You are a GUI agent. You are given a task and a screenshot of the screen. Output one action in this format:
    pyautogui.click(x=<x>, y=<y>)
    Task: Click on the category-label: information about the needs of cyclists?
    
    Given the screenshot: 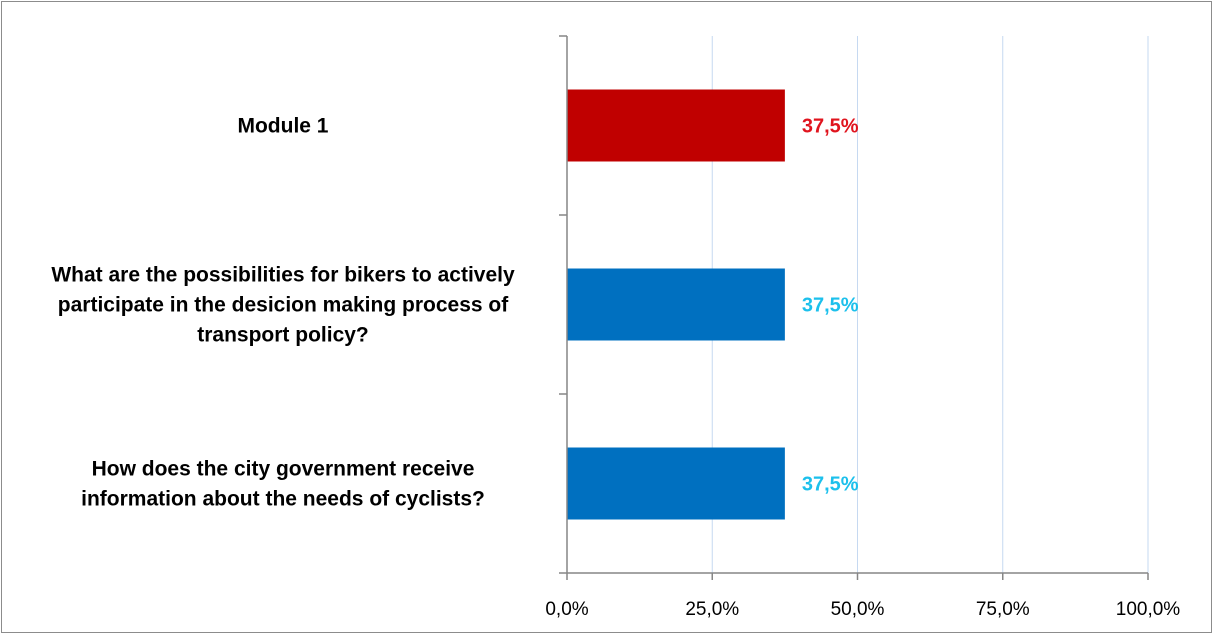 What is the action you would take?
    pyautogui.click(x=283, y=499)
    